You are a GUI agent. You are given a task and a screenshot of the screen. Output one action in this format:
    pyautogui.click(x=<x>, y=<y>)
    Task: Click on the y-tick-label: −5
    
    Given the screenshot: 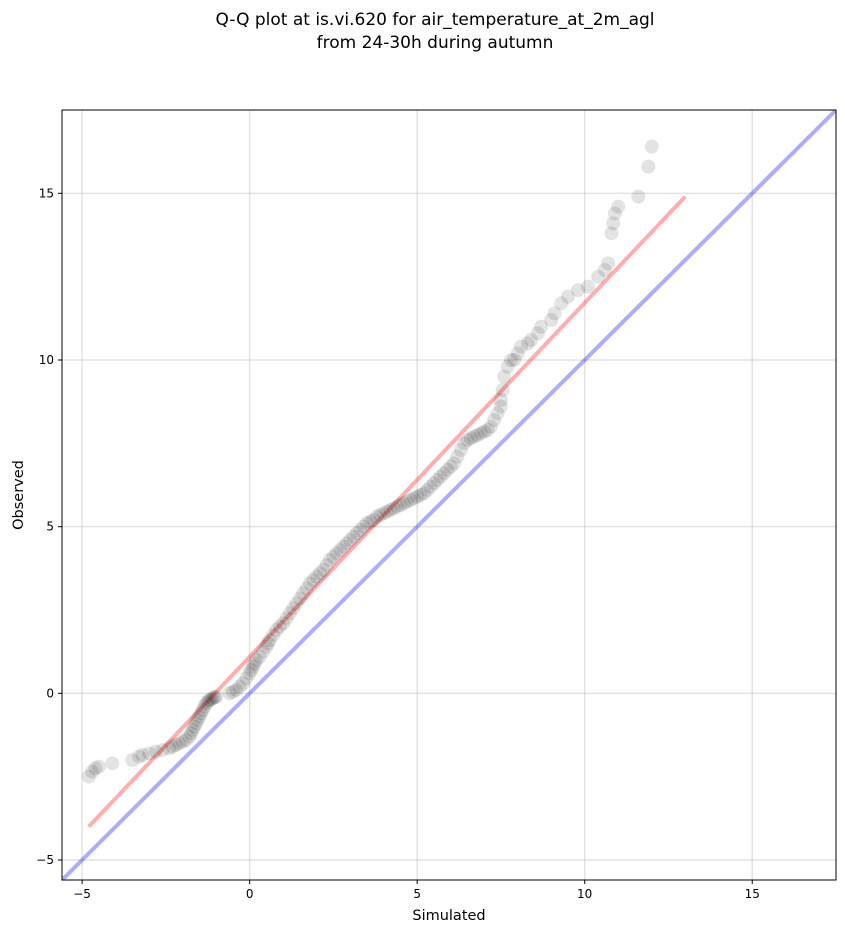 What is the action you would take?
    pyautogui.click(x=45, y=860)
    